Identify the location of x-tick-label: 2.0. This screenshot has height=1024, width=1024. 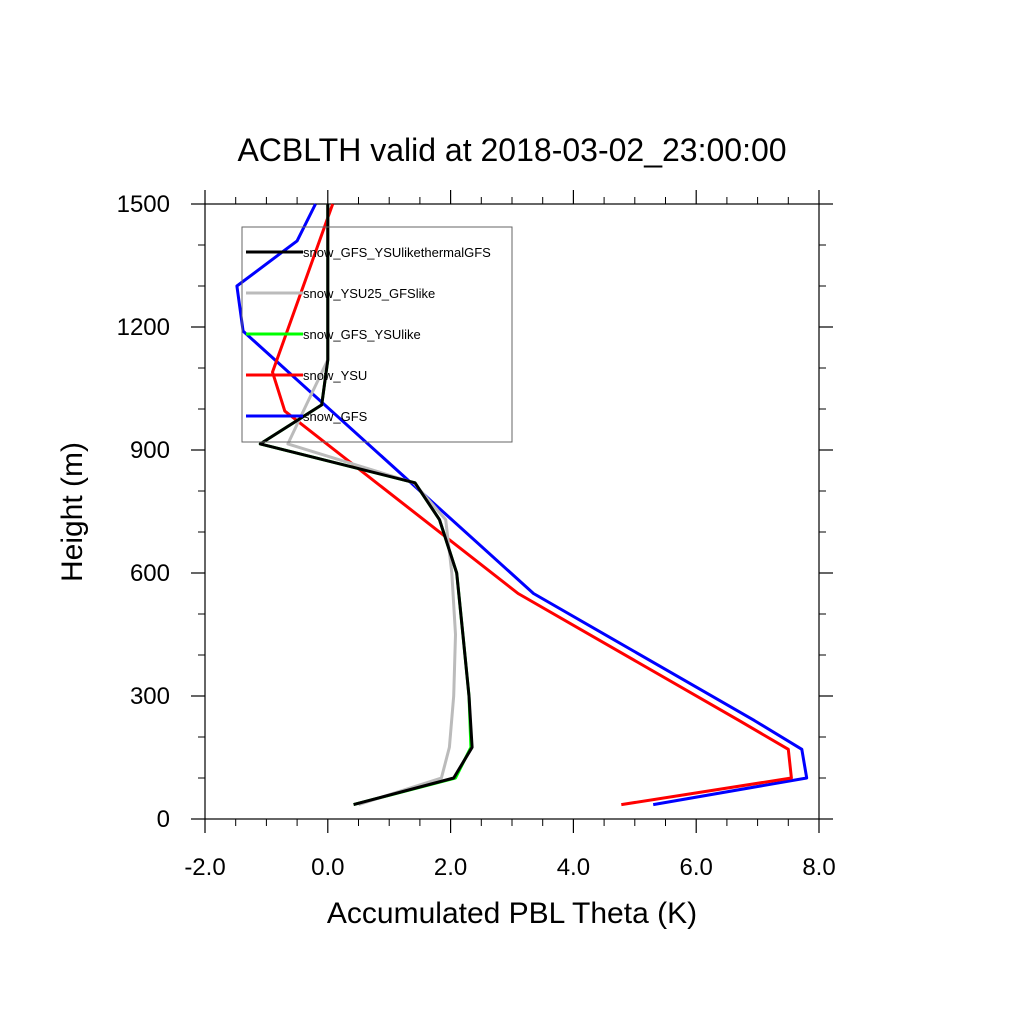
(450, 867).